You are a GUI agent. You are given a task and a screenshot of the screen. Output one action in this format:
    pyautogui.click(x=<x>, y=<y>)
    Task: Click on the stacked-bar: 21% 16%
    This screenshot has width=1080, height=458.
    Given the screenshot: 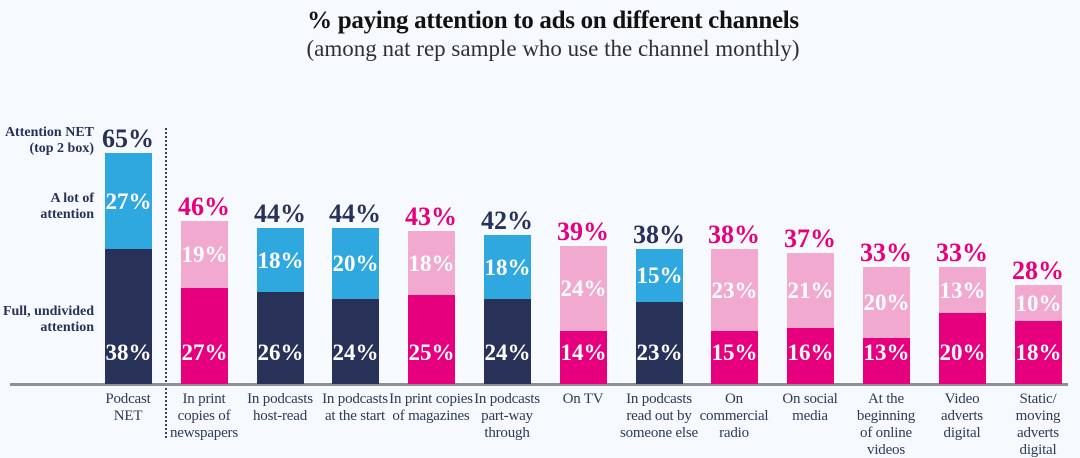 What is the action you would take?
    pyautogui.click(x=810, y=318)
    